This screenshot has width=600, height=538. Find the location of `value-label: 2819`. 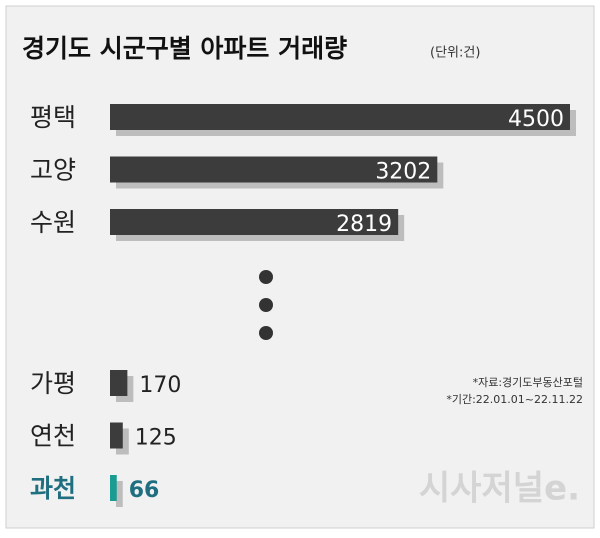

value-label: 2819 is located at coordinates (364, 224).